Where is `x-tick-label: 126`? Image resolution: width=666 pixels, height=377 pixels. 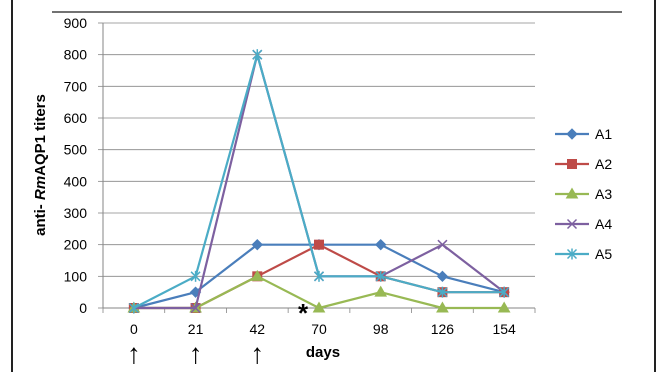 x-tick-label: 126 is located at coordinates (443, 329).